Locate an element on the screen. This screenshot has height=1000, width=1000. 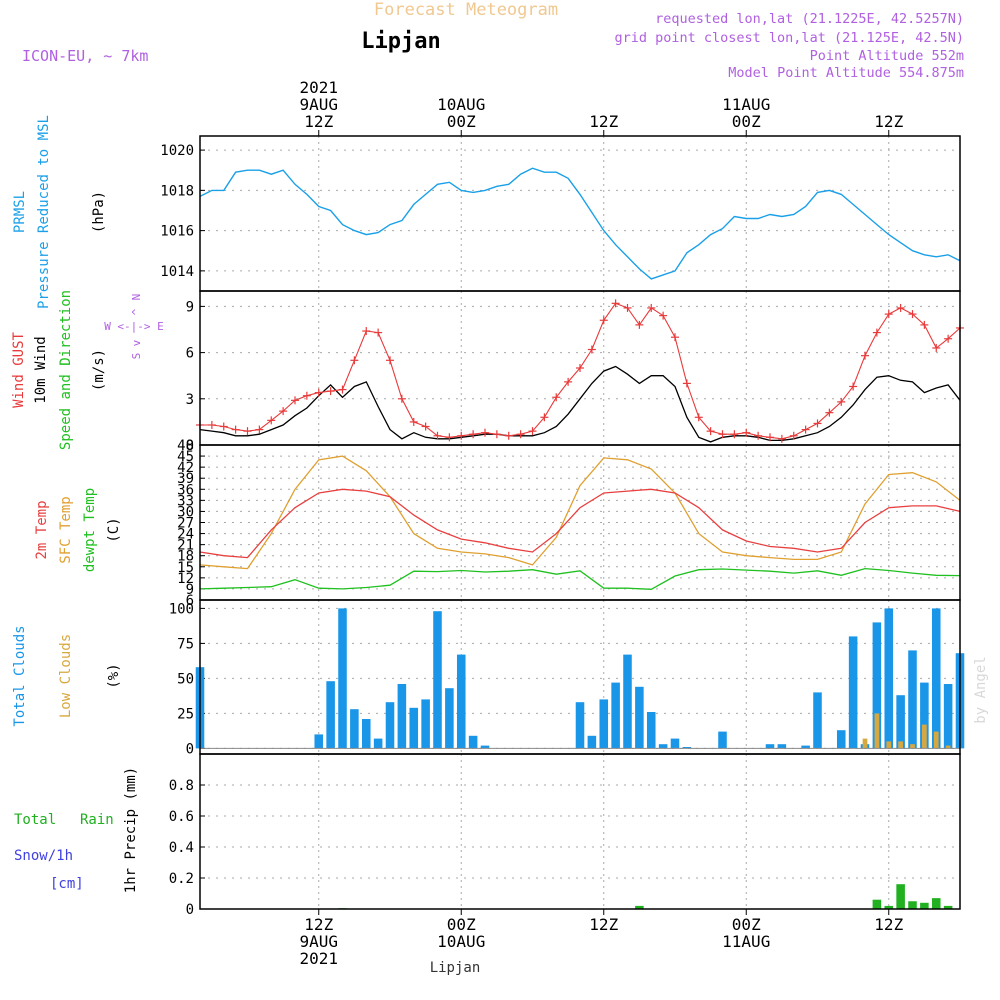
series-line-dewpt is located at coordinates (580, 578).